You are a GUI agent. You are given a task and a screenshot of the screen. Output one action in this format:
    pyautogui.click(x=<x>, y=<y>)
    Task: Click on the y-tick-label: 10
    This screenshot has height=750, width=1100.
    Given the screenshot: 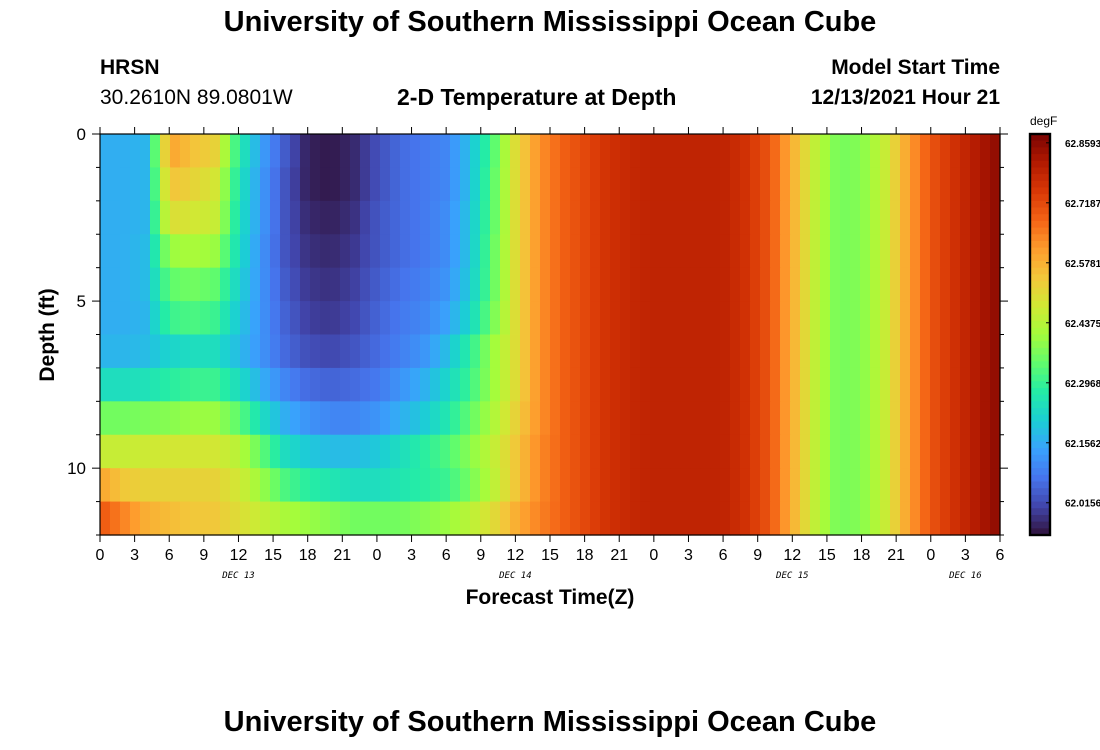 What is the action you would take?
    pyautogui.click(x=76, y=468)
    